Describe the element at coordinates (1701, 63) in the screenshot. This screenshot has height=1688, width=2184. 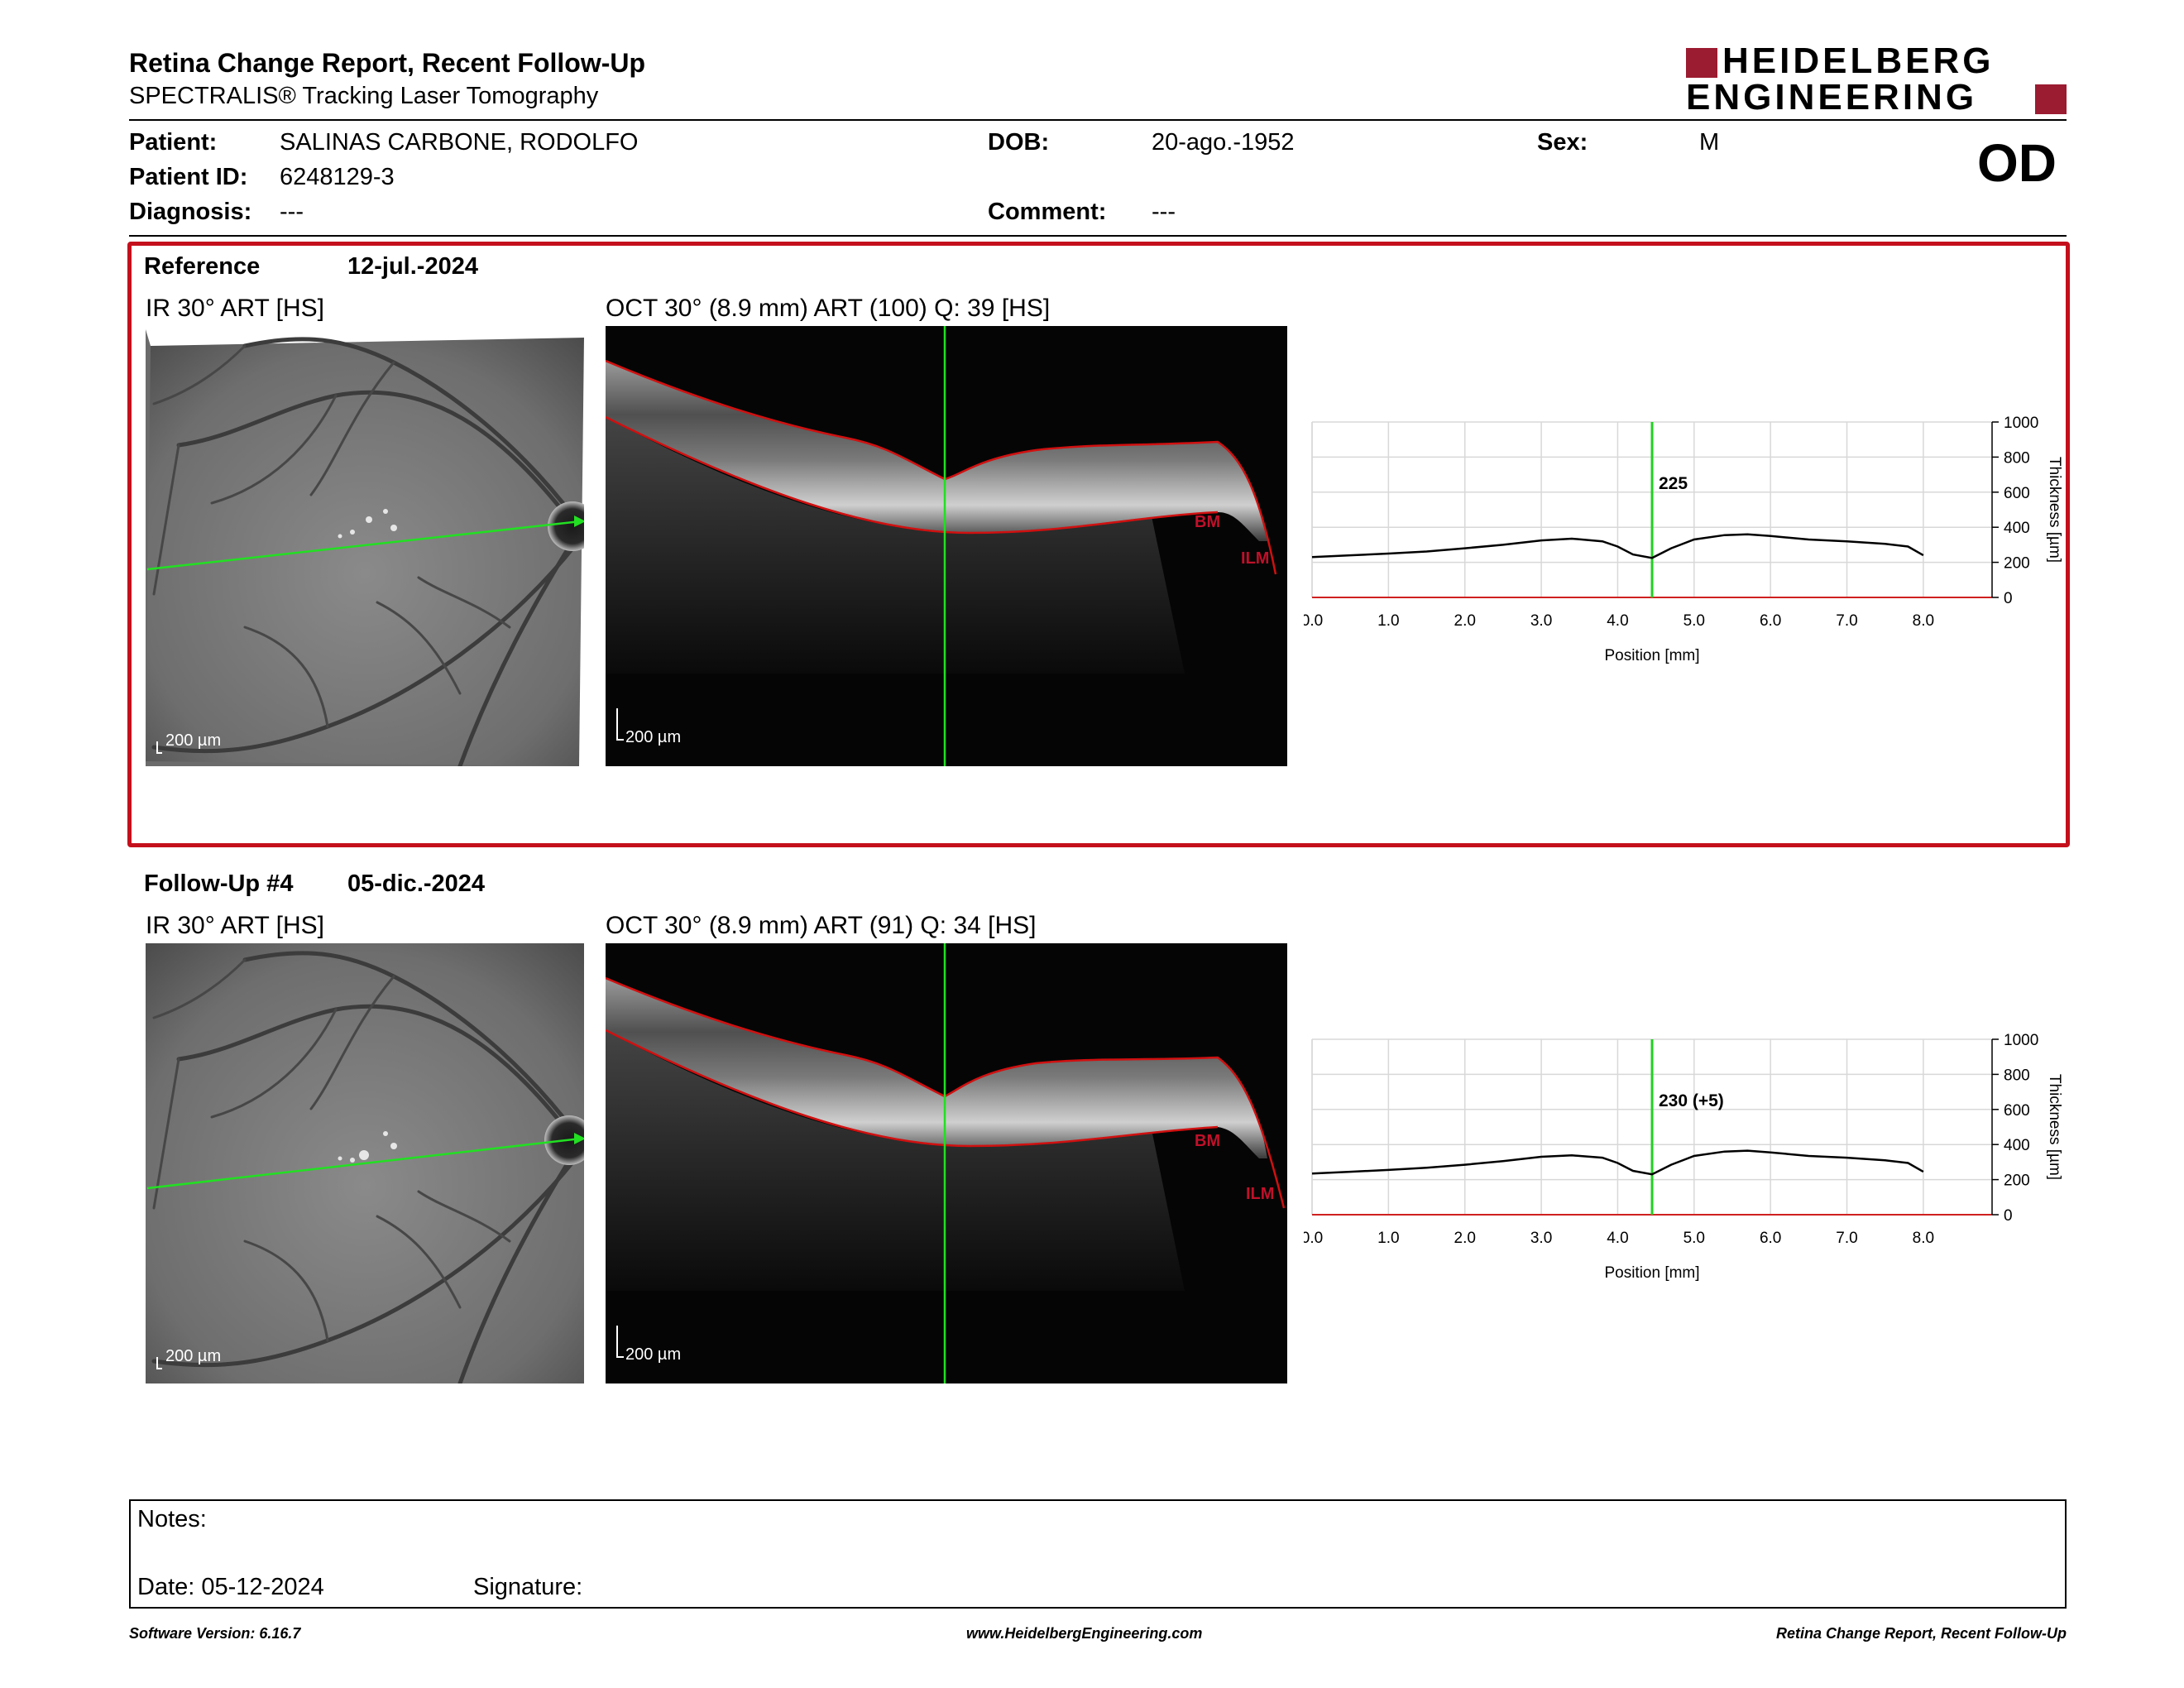
I see `logo-square-top` at that location.